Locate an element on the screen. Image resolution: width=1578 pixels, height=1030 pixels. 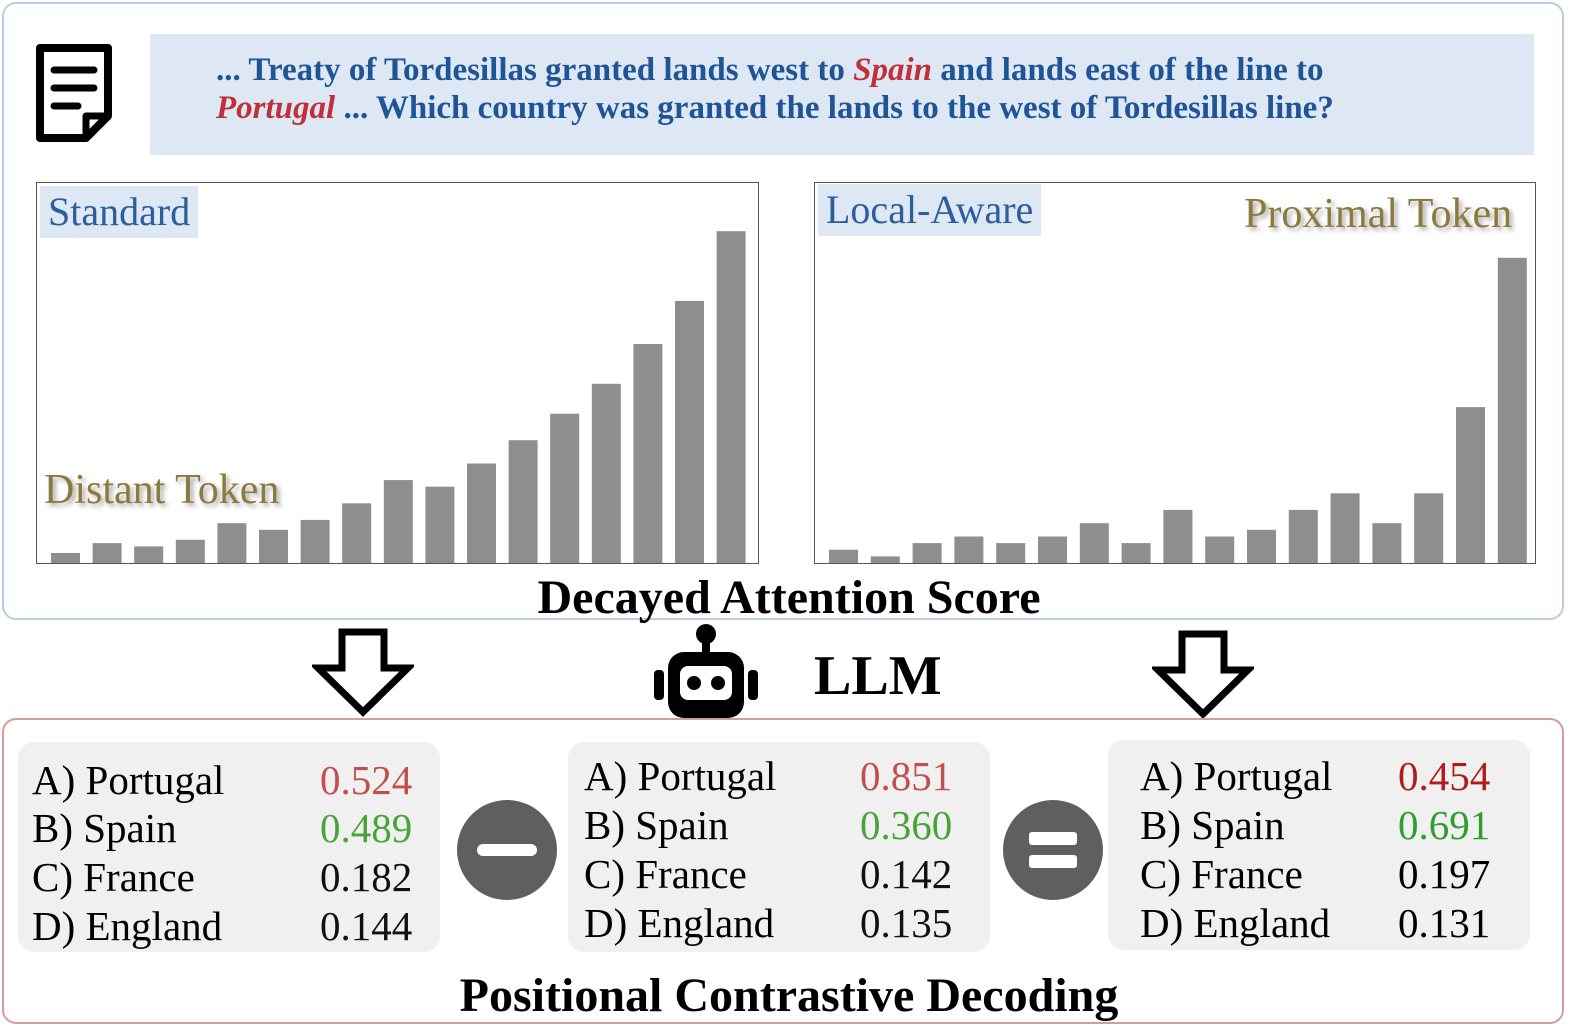
equals-operator is located at coordinates (1053, 850).